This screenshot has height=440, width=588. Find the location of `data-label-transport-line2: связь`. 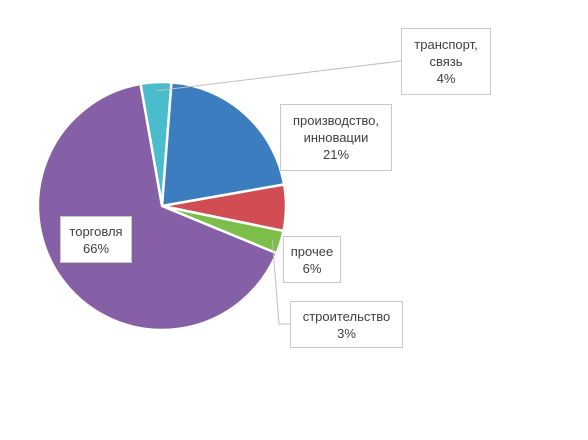

data-label-transport-line2: связь is located at coordinates (446, 61).